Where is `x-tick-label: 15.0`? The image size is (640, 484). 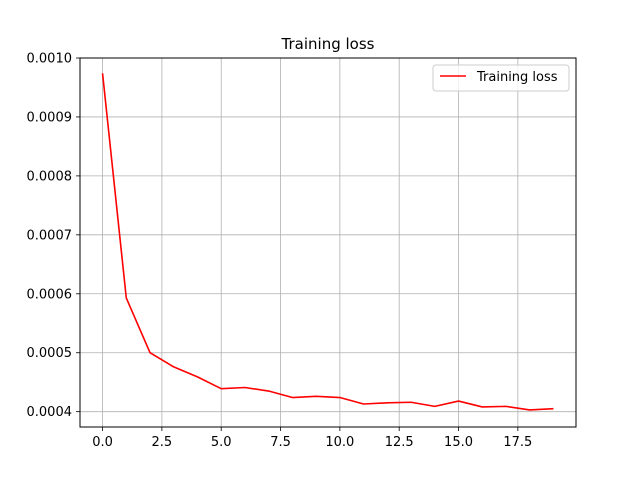 x-tick-label: 15.0 is located at coordinates (458, 442).